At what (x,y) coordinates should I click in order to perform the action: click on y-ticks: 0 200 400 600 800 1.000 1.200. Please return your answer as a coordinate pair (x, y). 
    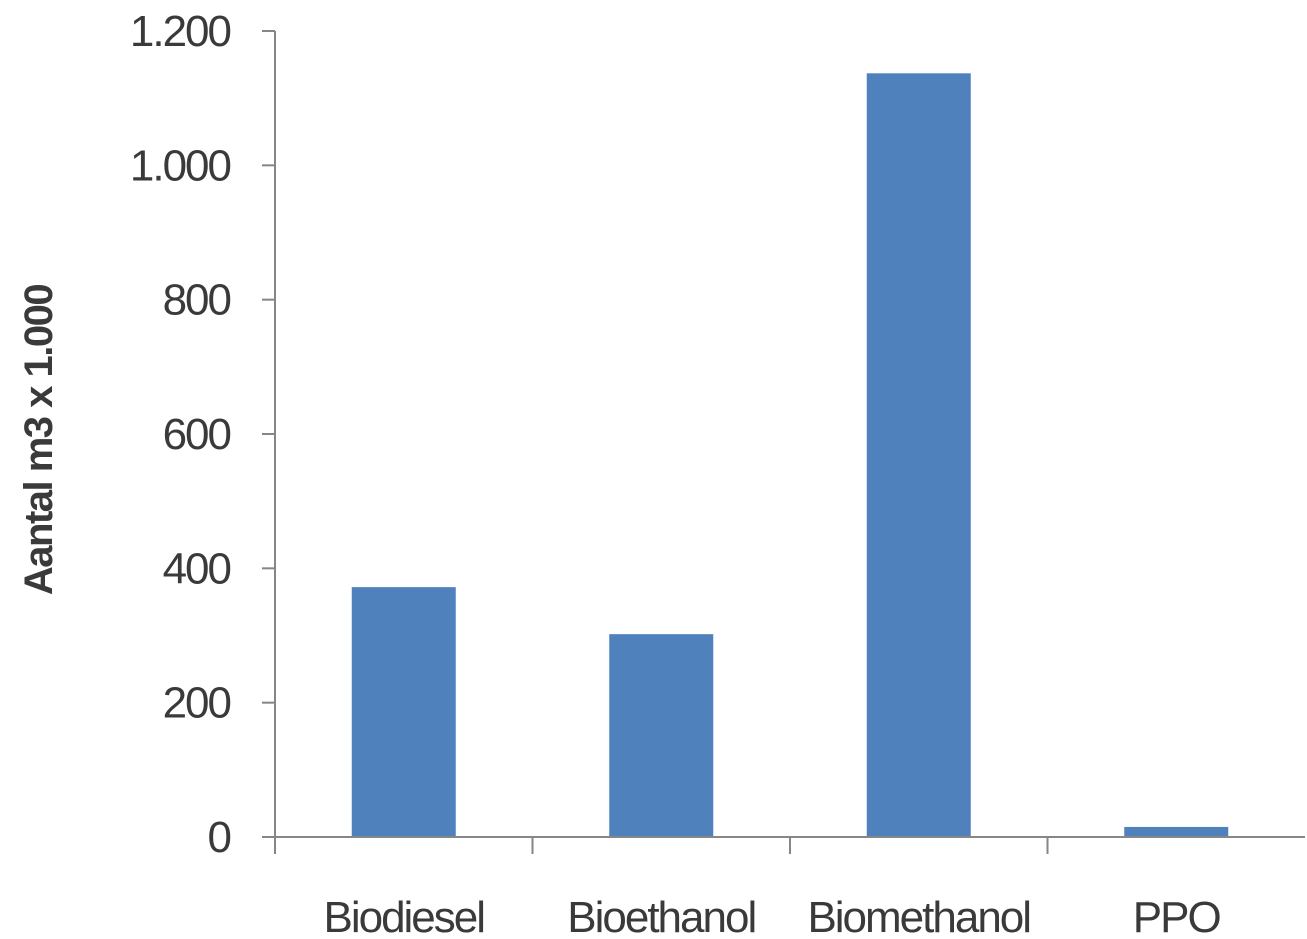
    Looking at the image, I should click on (202, 434).